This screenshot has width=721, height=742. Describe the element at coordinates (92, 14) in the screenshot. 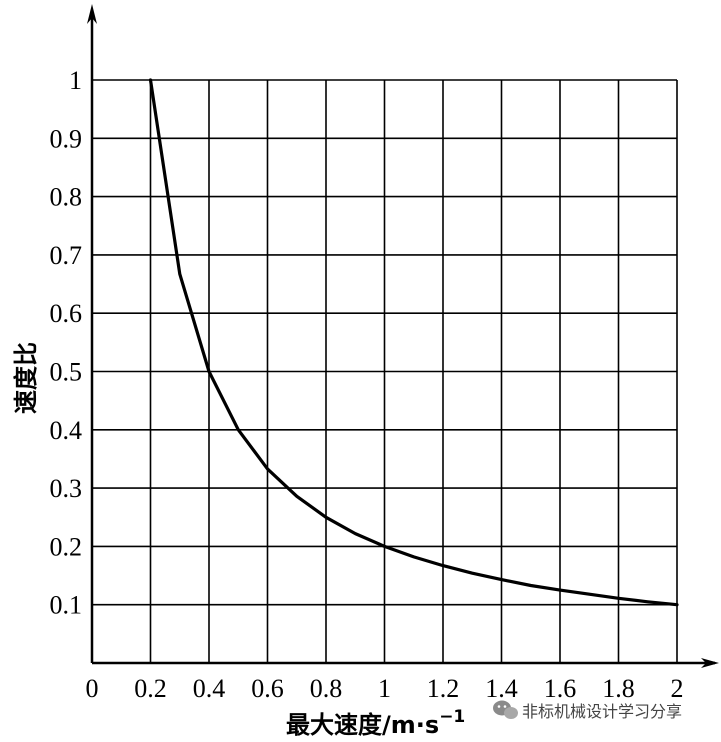

I see `y-axis-arrow-icon` at that location.